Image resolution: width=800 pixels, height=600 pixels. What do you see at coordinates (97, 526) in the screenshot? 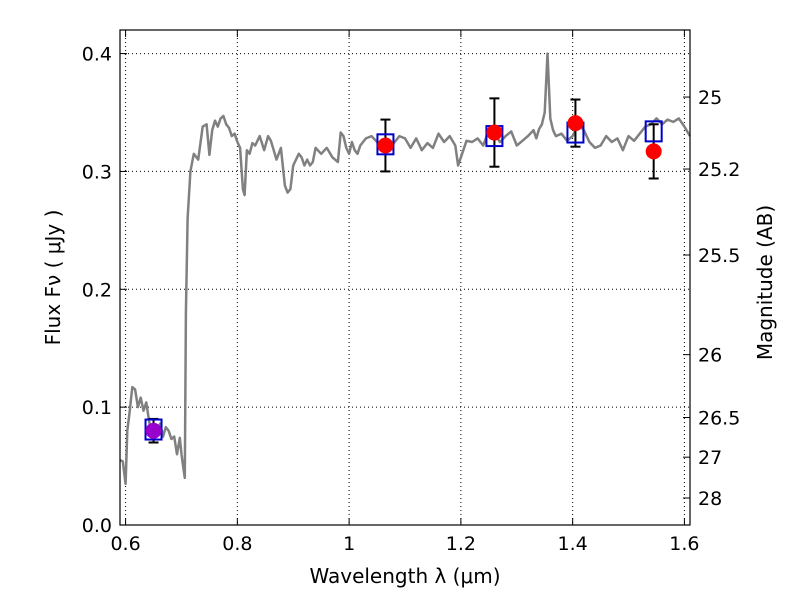
I see `y-tick-label: 0.0` at bounding box center [97, 526].